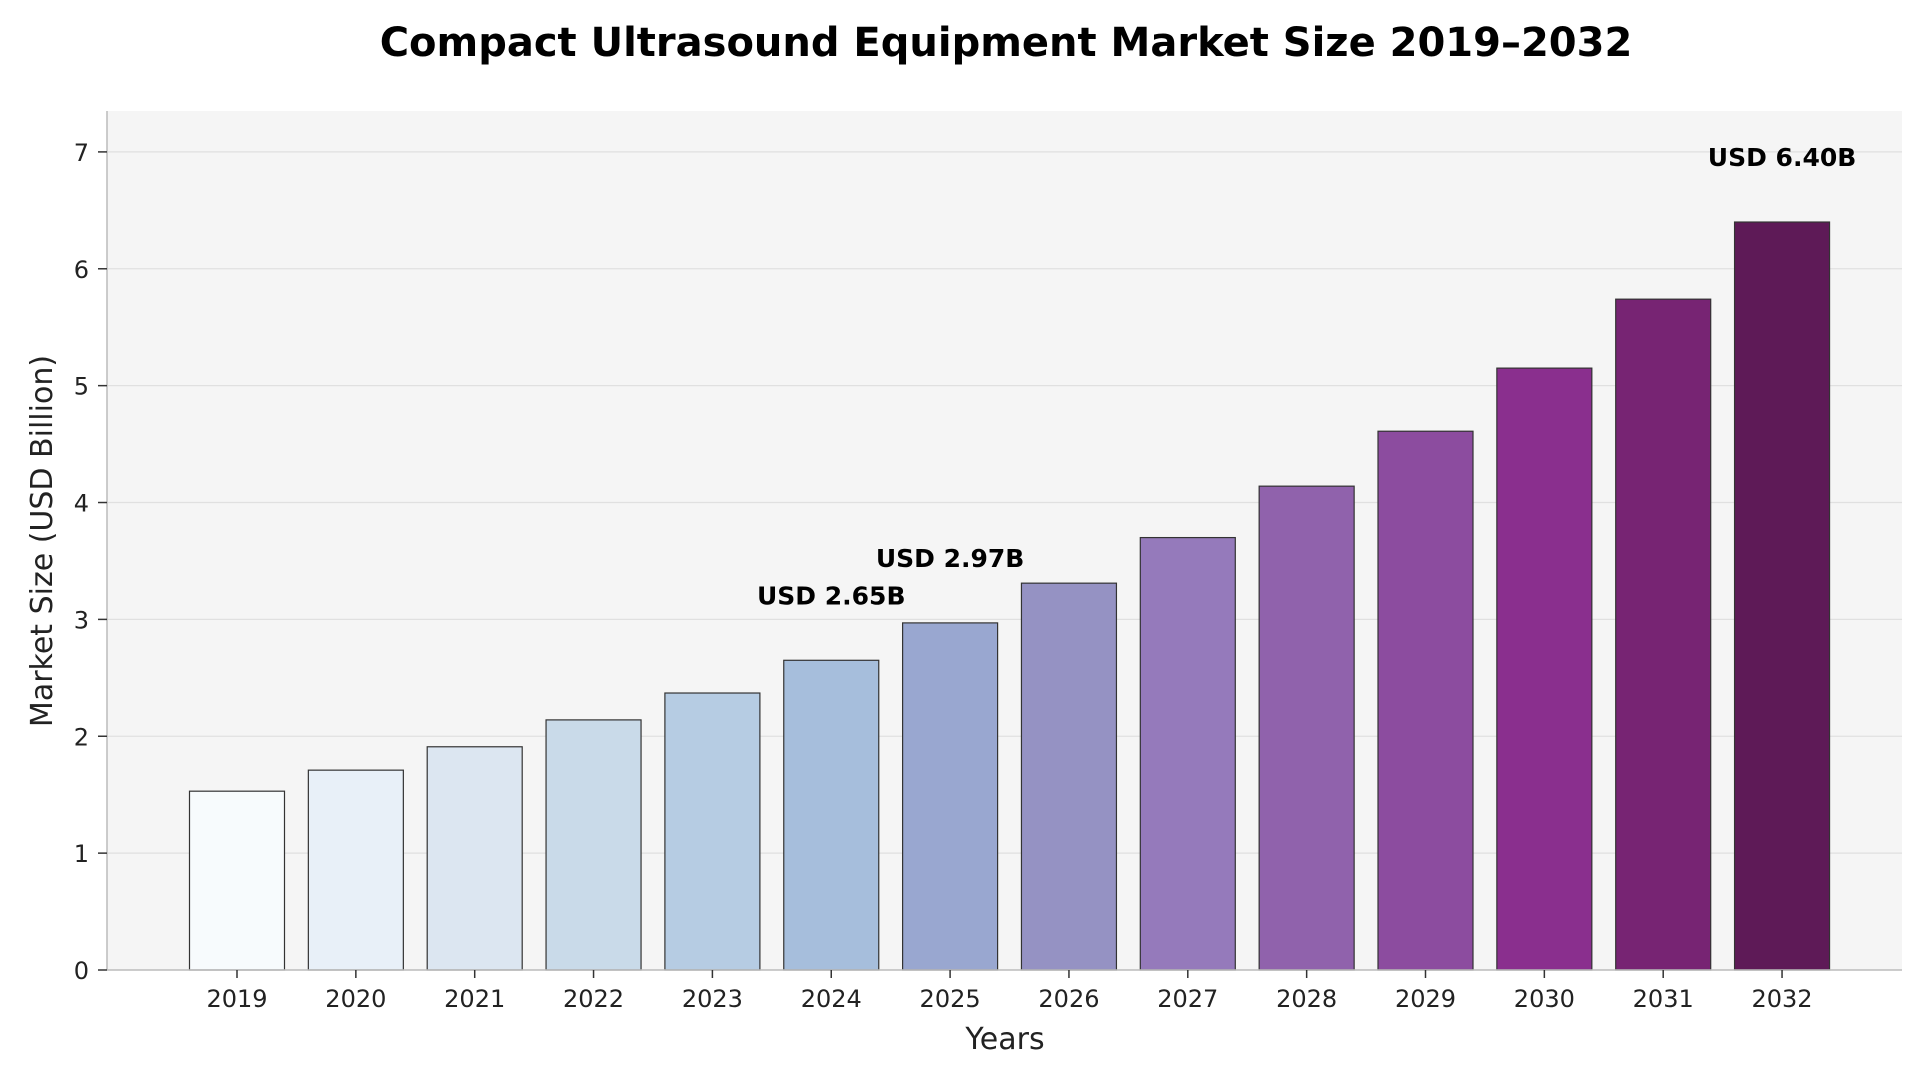  What do you see at coordinates (81, 854) in the screenshot?
I see `y-tick-label: 1` at bounding box center [81, 854].